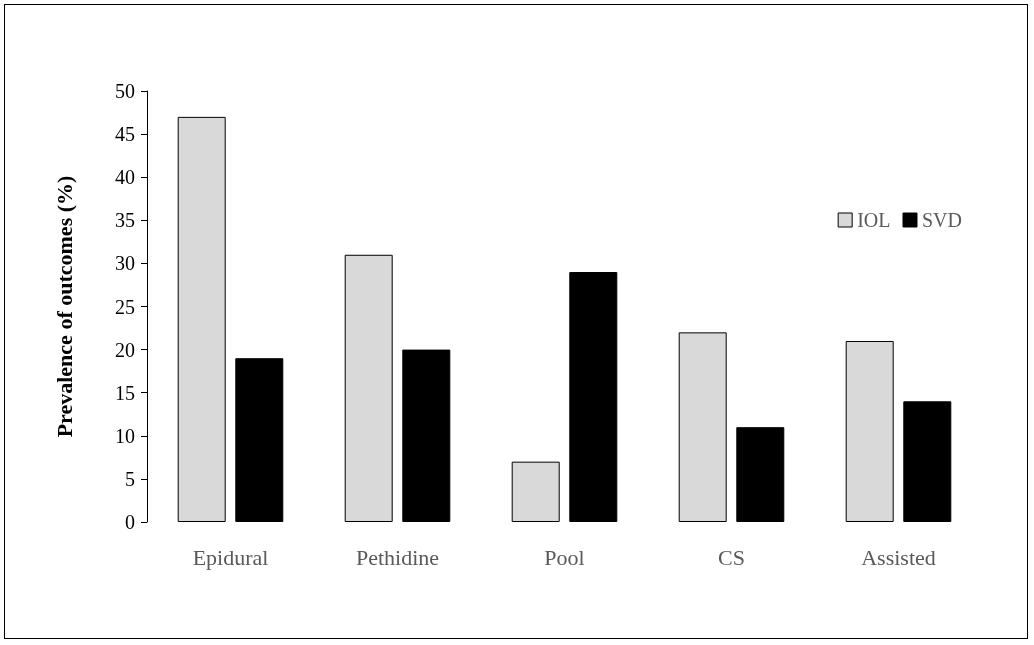 The height and width of the screenshot is (645, 1034). I want to click on y-tick-label: 5, so click(130, 478).